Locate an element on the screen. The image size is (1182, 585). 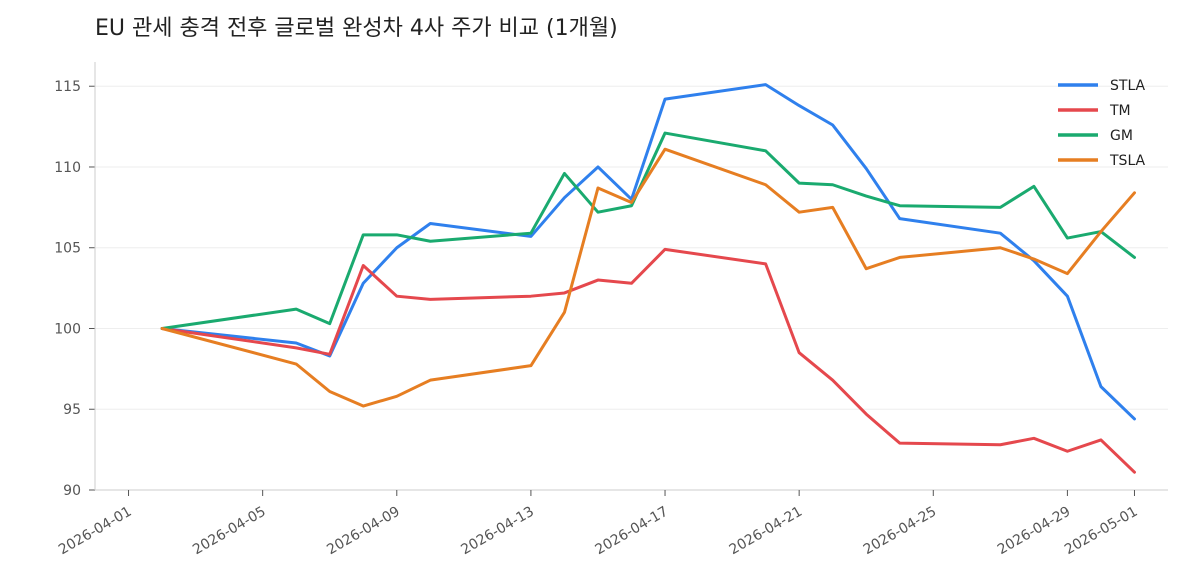
x-tick-label: 2026-04-13 is located at coordinates (497, 531).